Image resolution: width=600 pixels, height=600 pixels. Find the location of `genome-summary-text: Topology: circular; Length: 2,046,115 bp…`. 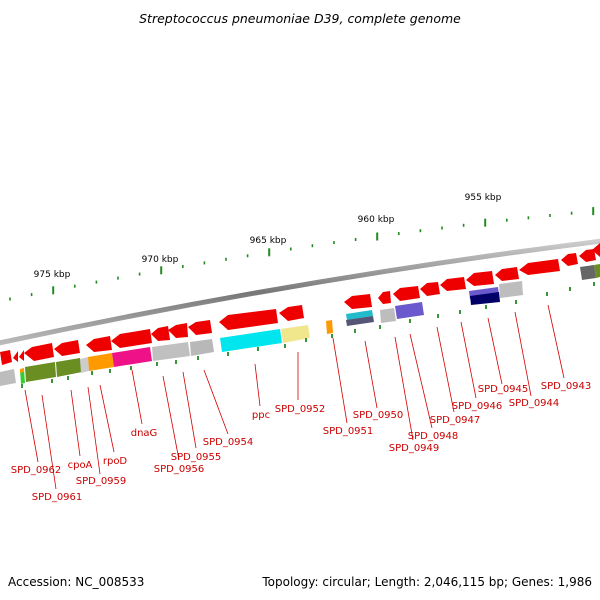

genome-summary-text: Topology: circular; Length: 2,046,115 bp… is located at coordinates (426, 582).